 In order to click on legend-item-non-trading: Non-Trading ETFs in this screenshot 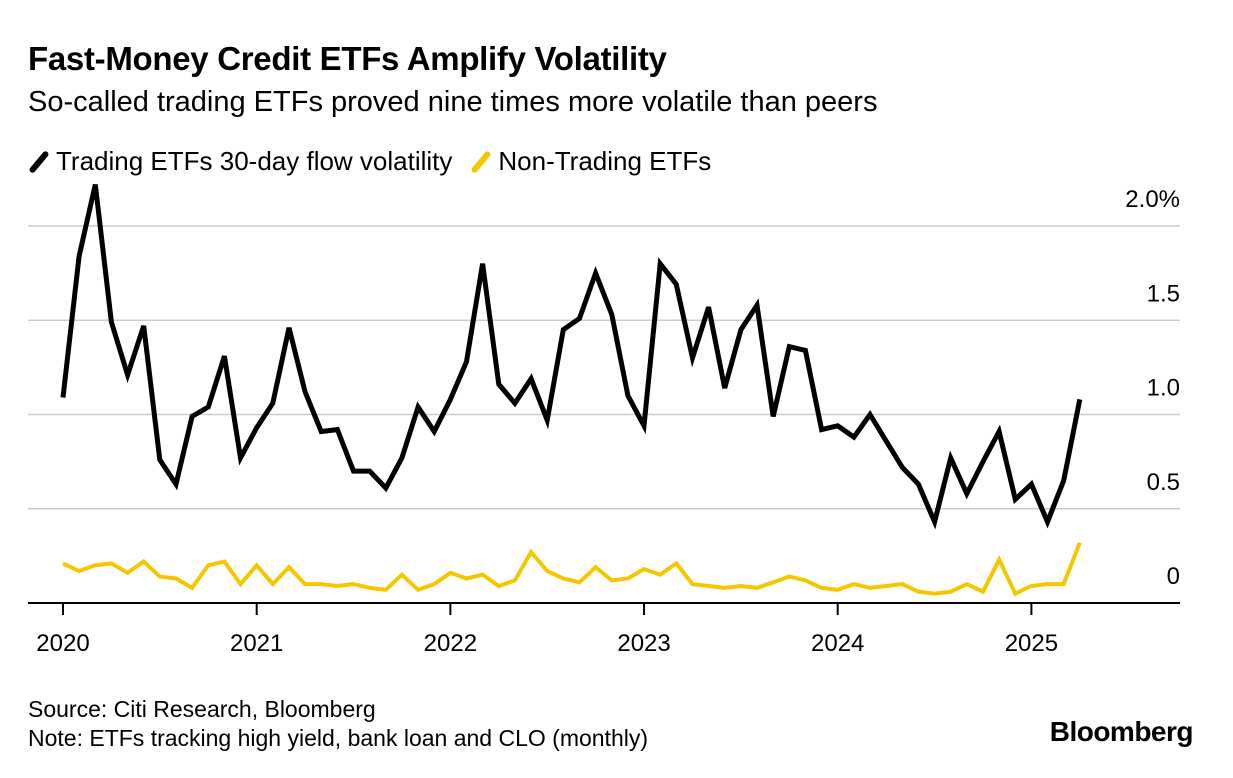, I will do `click(591, 161)`.